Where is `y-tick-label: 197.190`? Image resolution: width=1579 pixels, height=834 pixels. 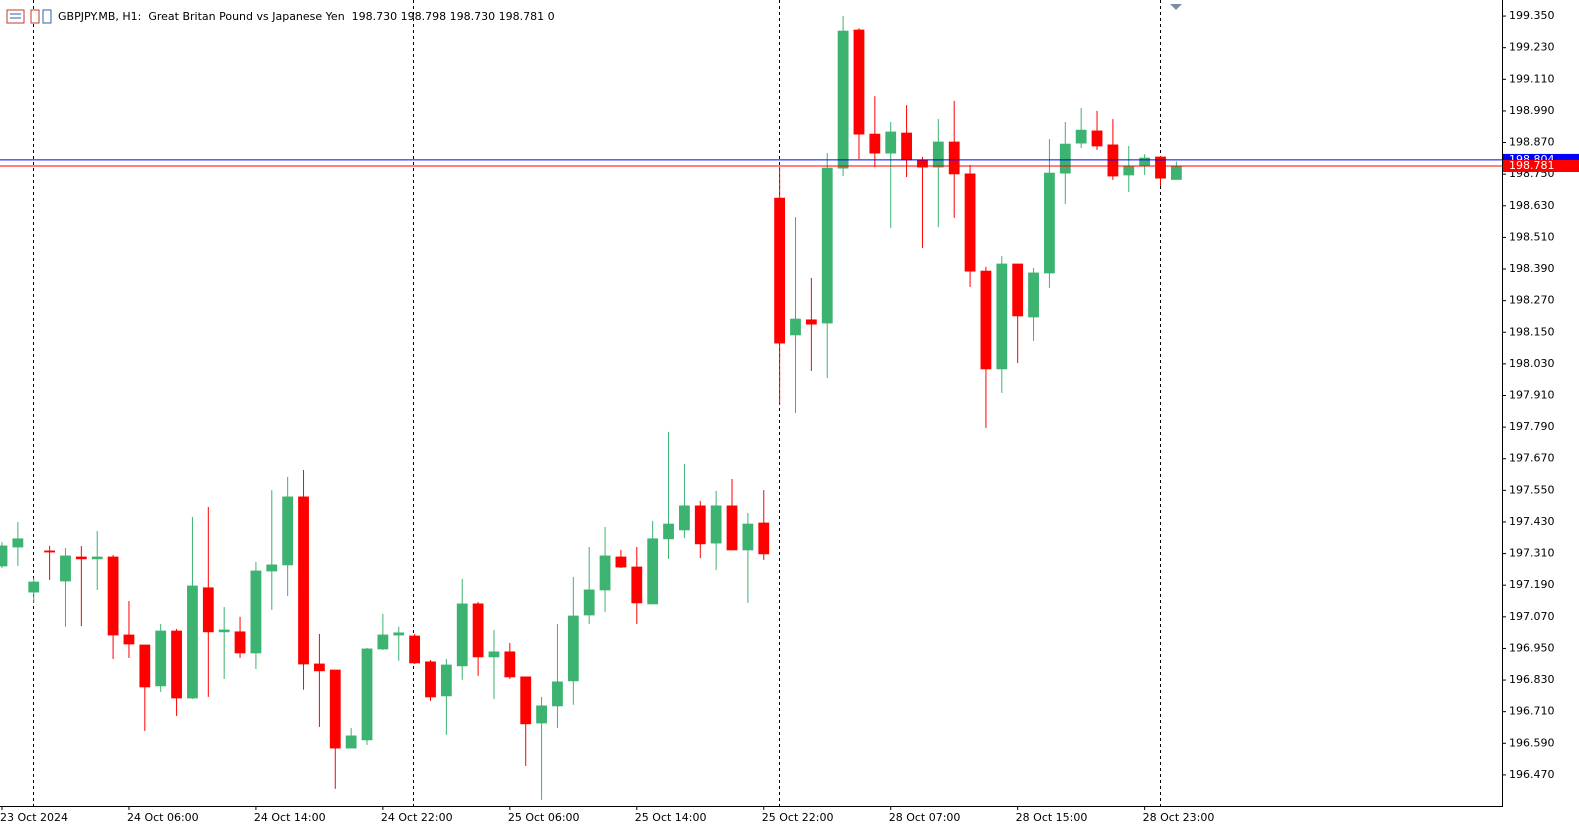 y-tick-label: 197.190 is located at coordinates (1532, 584).